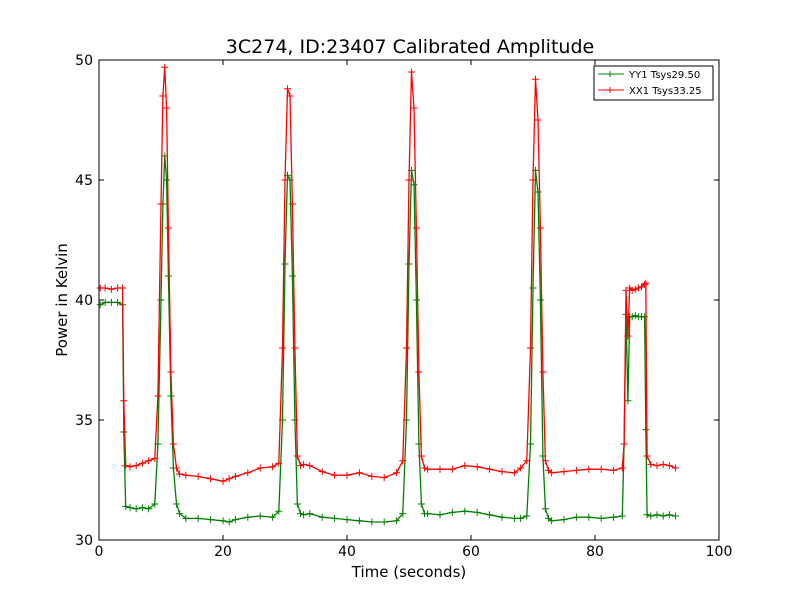 The image size is (800, 604). What do you see at coordinates (719, 552) in the screenshot?
I see `x-tick-label: 100` at bounding box center [719, 552].